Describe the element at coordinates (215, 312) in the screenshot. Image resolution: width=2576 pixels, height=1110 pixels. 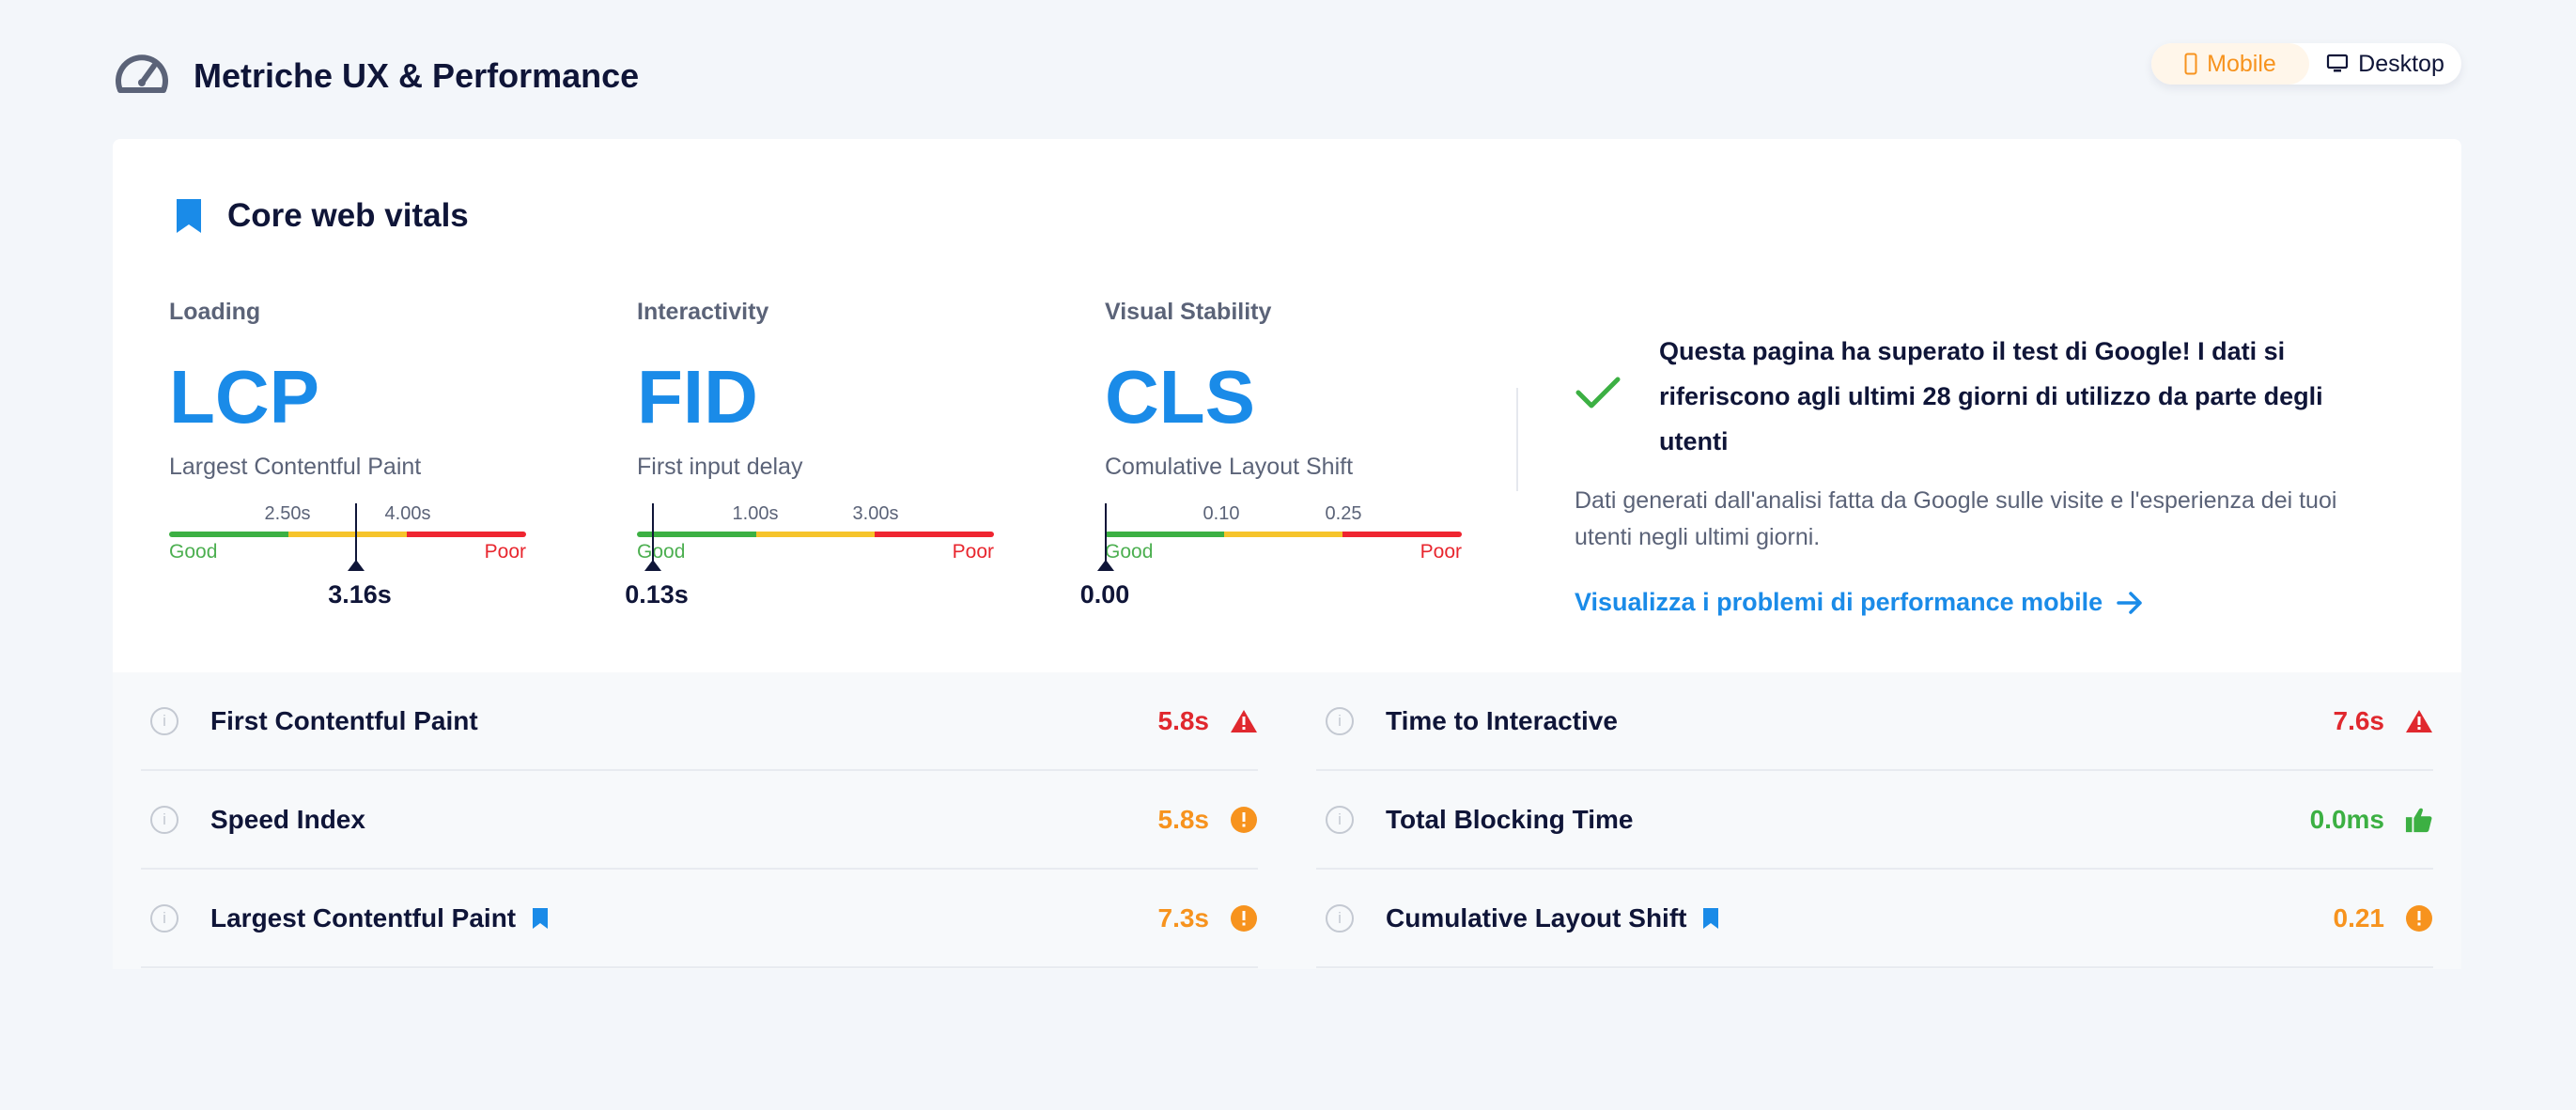
I see `metric-category: Loading` at that location.